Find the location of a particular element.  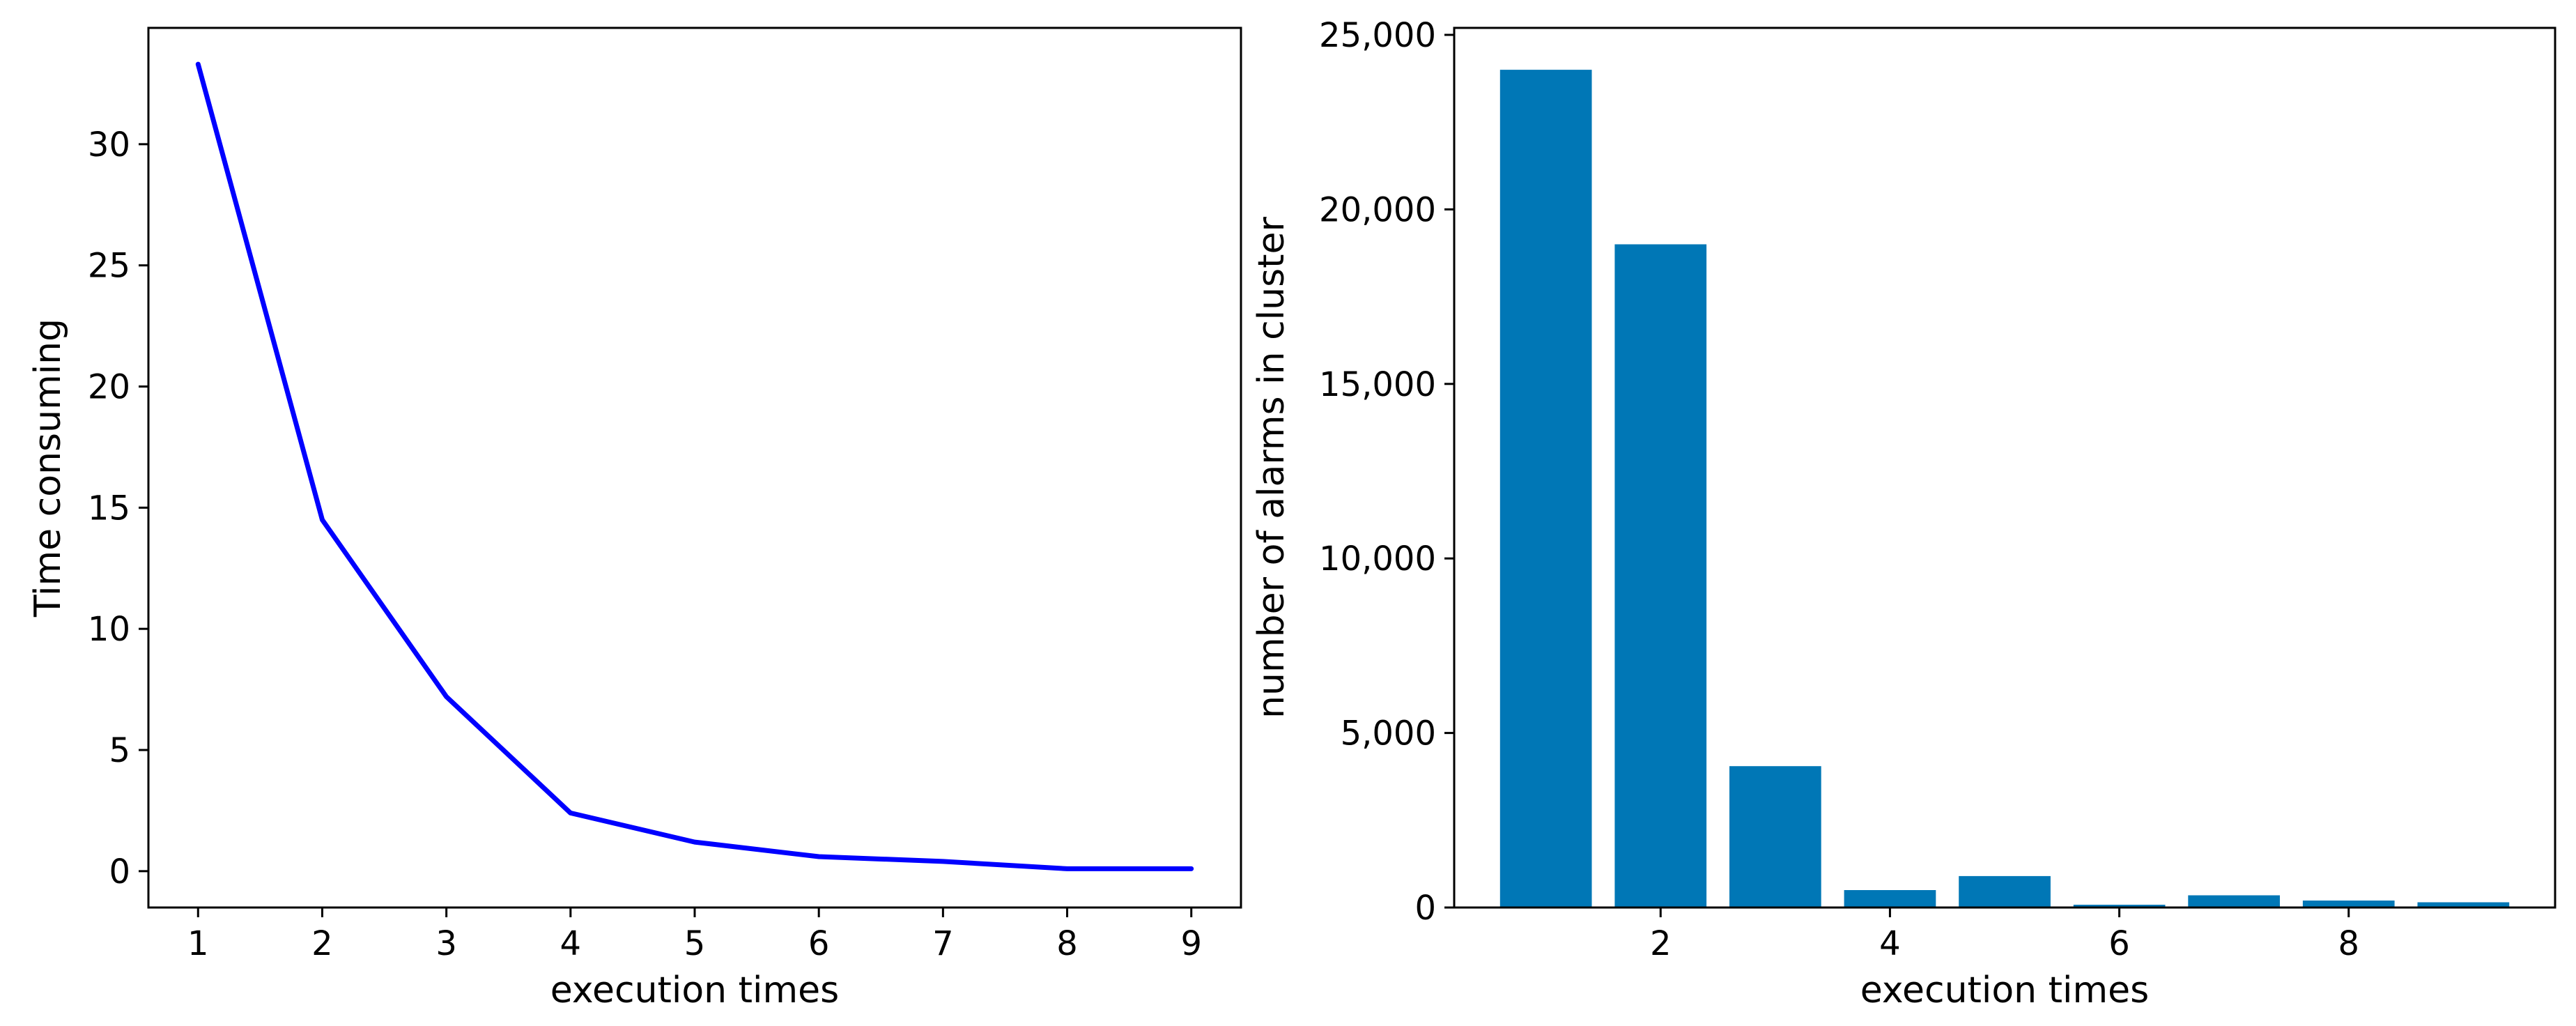

line-chart-x-tick-label: 5 is located at coordinates (695, 943).